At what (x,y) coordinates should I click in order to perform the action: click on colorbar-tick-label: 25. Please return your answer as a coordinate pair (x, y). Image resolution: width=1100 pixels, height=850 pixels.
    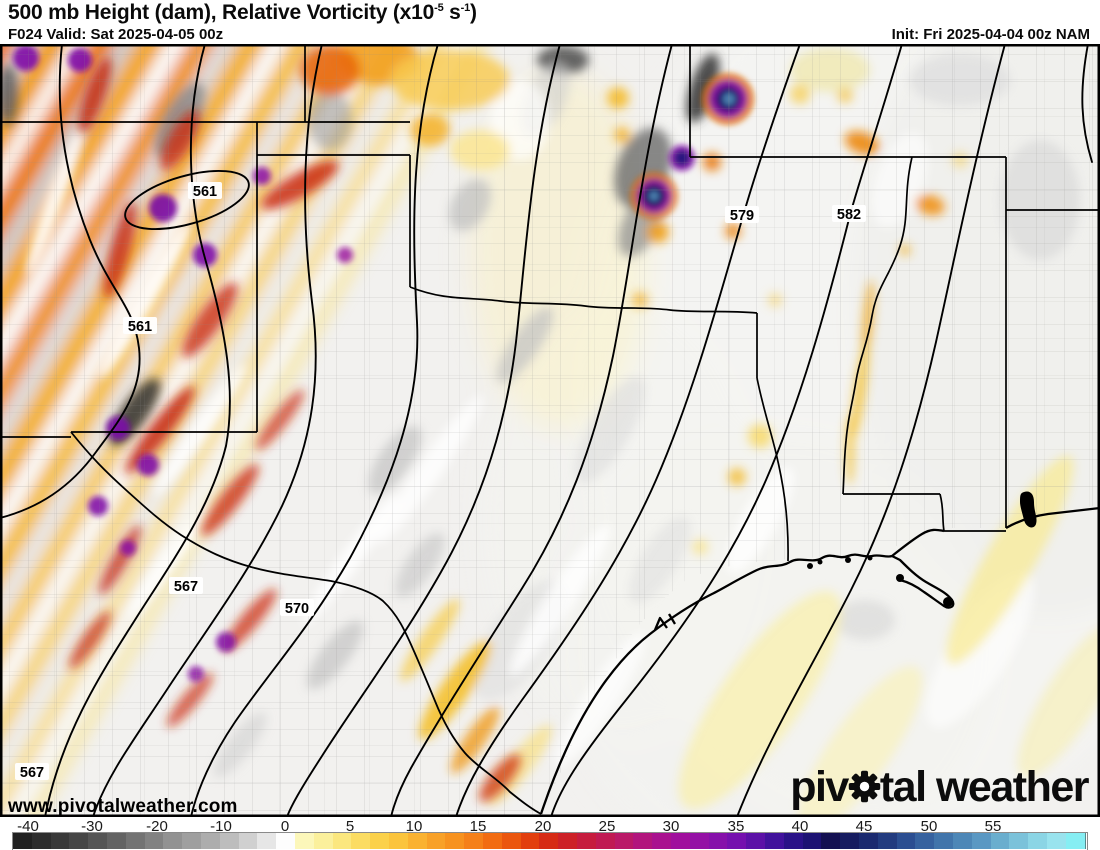
    Looking at the image, I should click on (607, 826).